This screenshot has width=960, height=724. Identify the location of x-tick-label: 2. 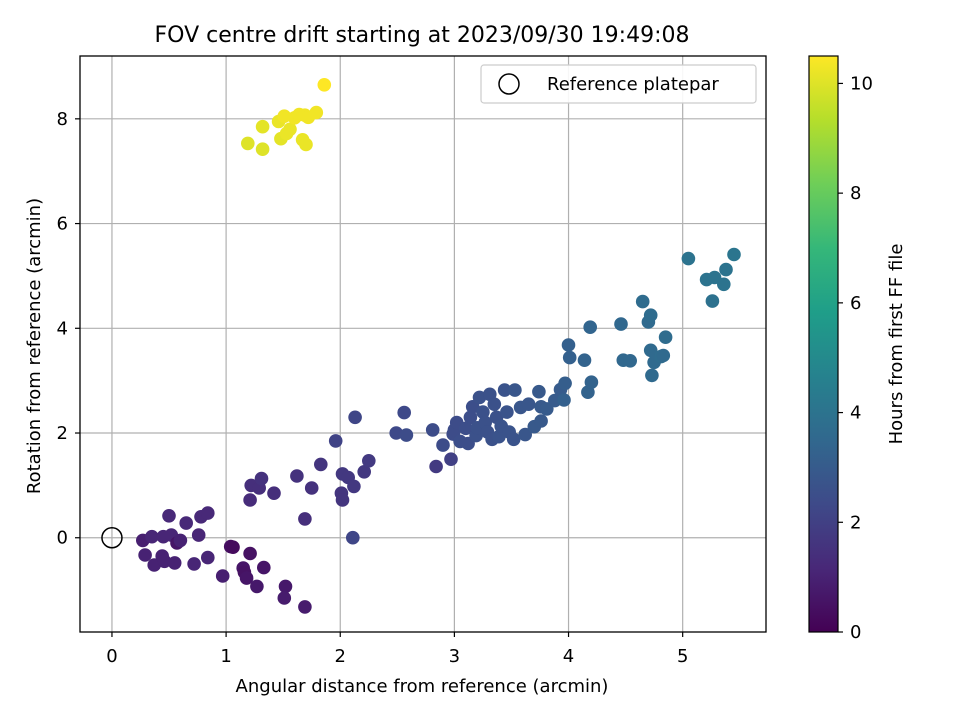
(340, 656).